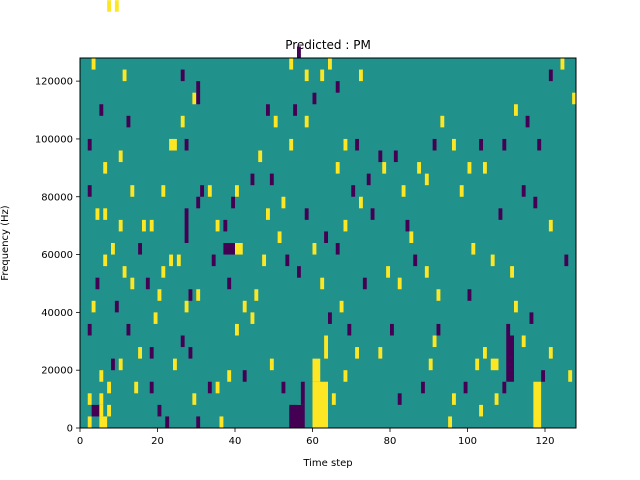  I want to click on x-tick-label: 60, so click(312, 441).